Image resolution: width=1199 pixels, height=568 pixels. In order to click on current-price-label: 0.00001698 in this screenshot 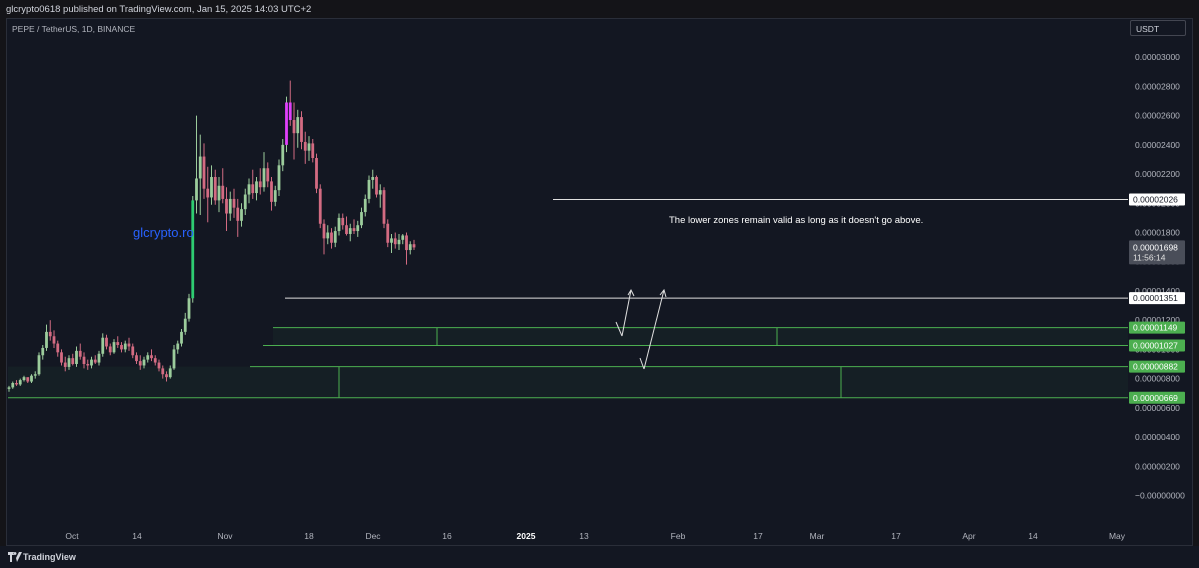, I will do `click(1155, 247)`.